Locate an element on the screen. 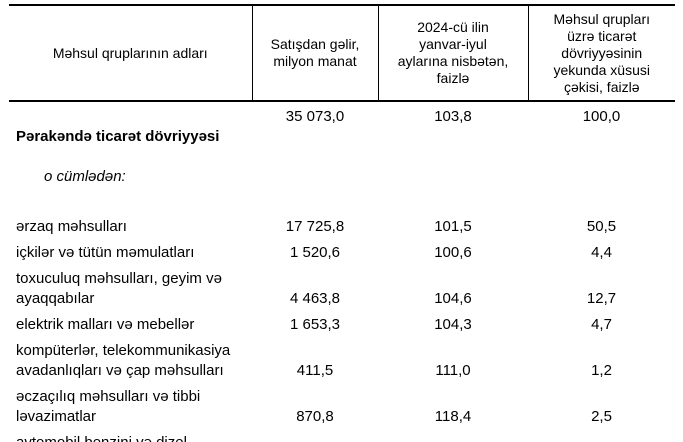 This screenshot has width=683, height=442. revenue-value: 411,5 is located at coordinates (315, 370).